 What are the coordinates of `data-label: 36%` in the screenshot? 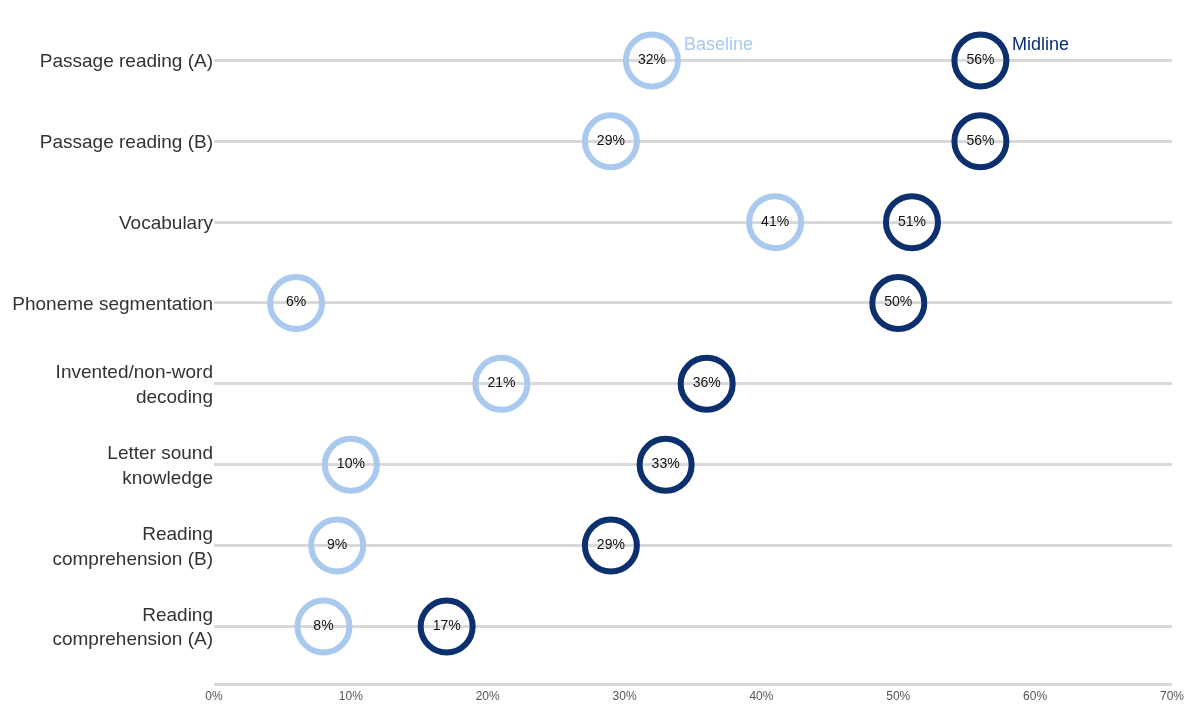 It's located at (706, 382).